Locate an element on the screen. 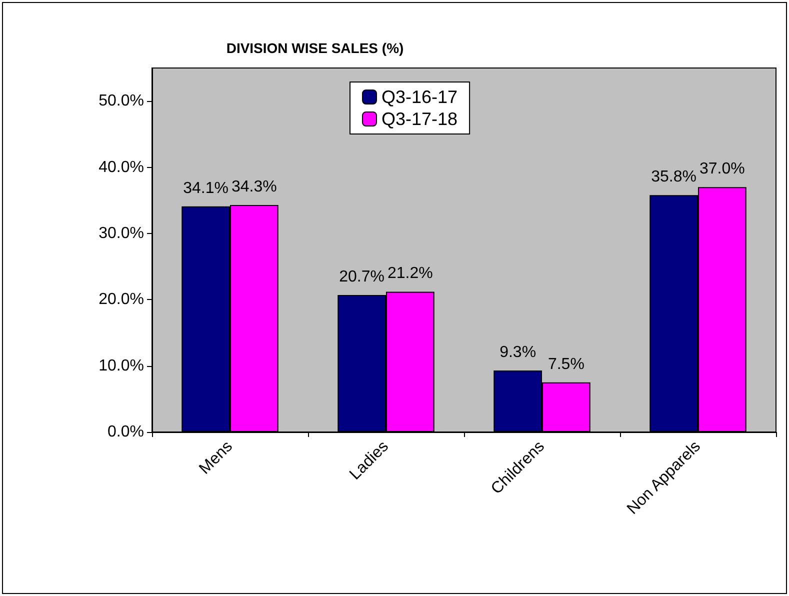 Image resolution: width=789 pixels, height=596 pixels. data-label: 20.7% is located at coordinates (362, 277).